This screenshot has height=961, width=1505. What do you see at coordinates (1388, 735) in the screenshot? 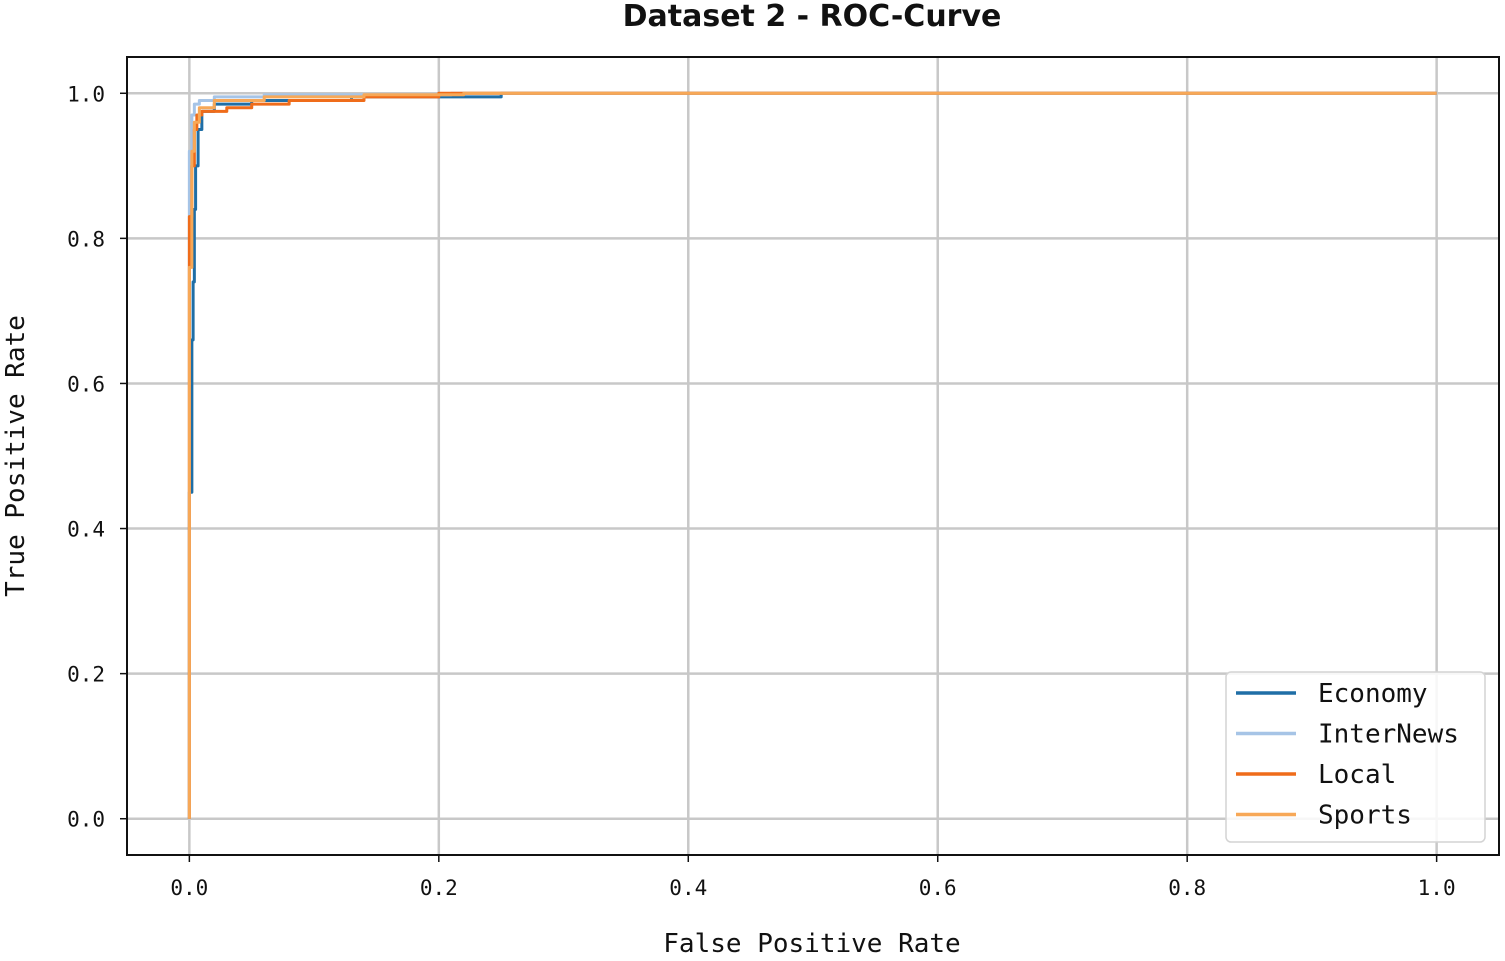
I see `legend-label: InterNews` at bounding box center [1388, 735].